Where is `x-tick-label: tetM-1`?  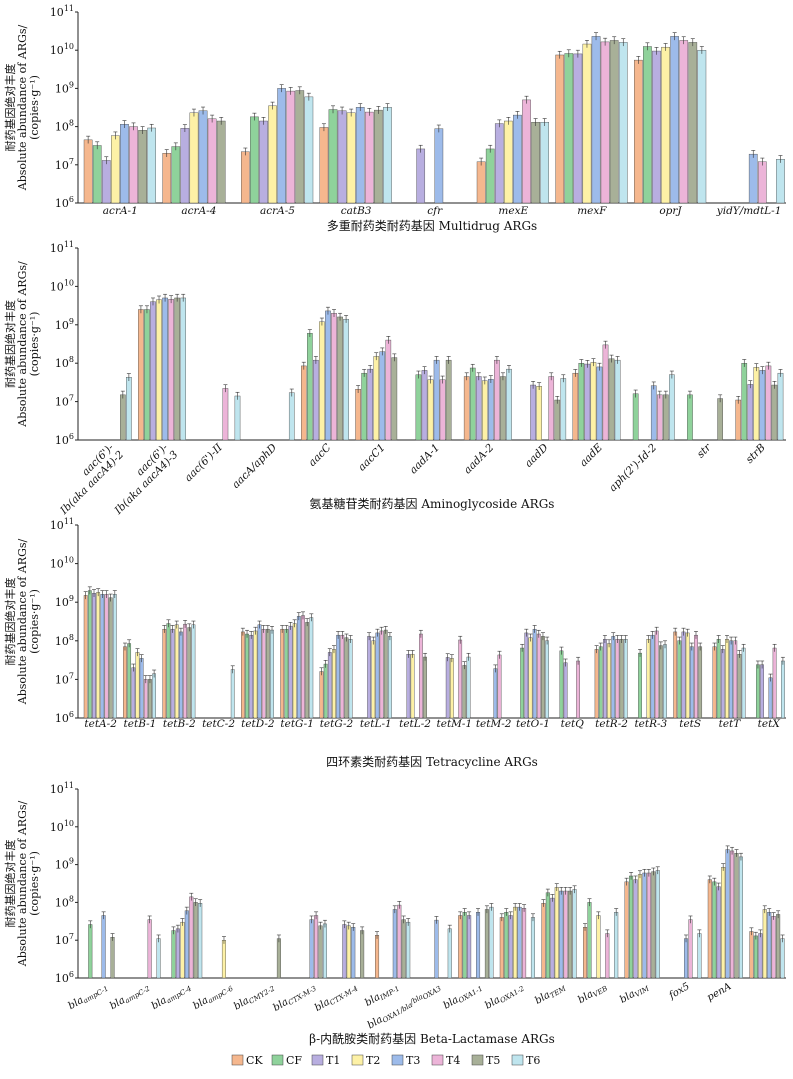
x-tick-label: tetM-1 is located at coordinates (455, 724).